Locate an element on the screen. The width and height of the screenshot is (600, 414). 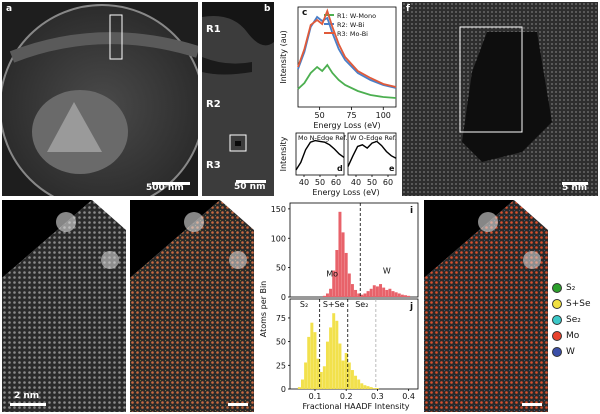
legend-k-item: S₂ is located at coordinates (575, 288).